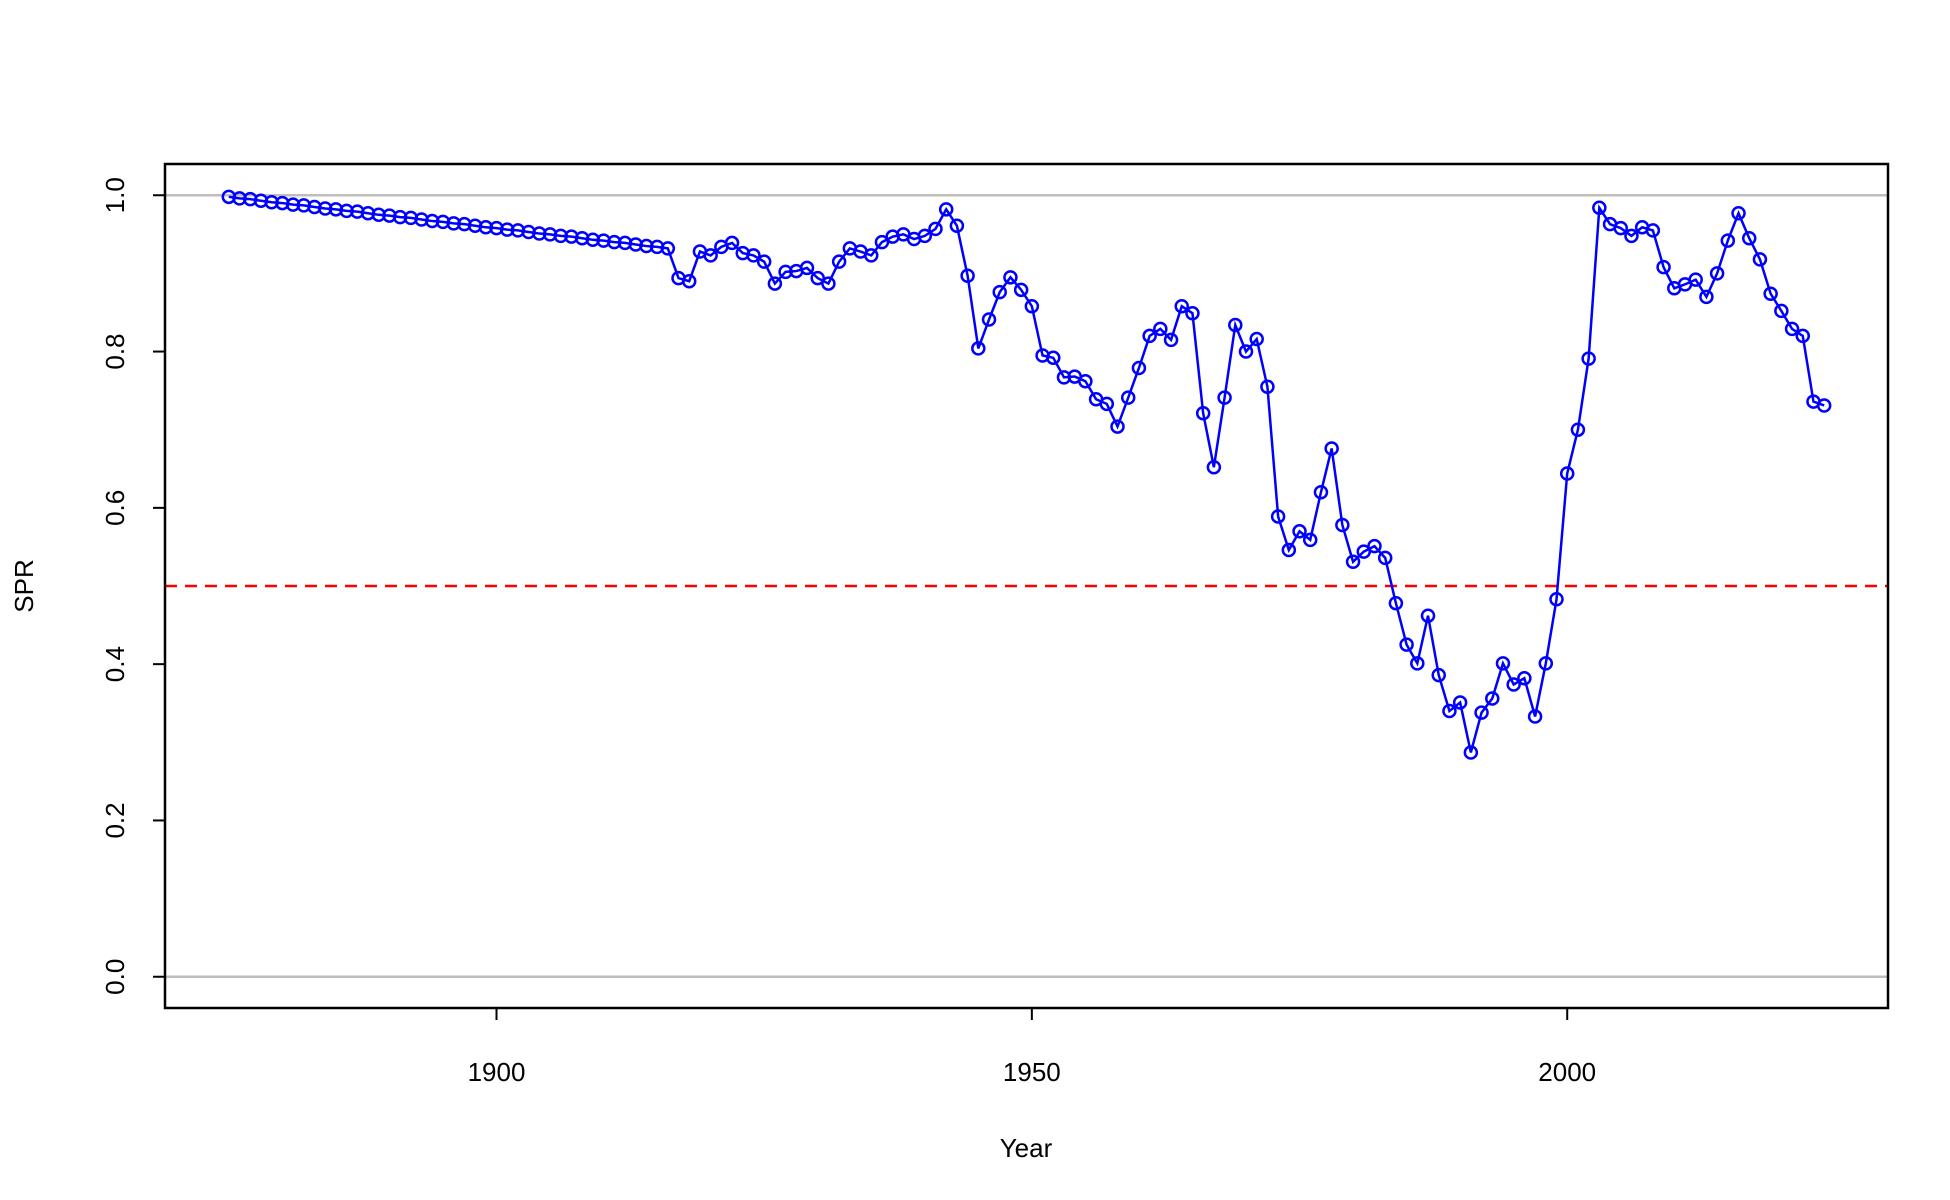 The image size is (1950, 1200). What do you see at coordinates (1567, 1072) in the screenshot?
I see `x-tick-label: 2000` at bounding box center [1567, 1072].